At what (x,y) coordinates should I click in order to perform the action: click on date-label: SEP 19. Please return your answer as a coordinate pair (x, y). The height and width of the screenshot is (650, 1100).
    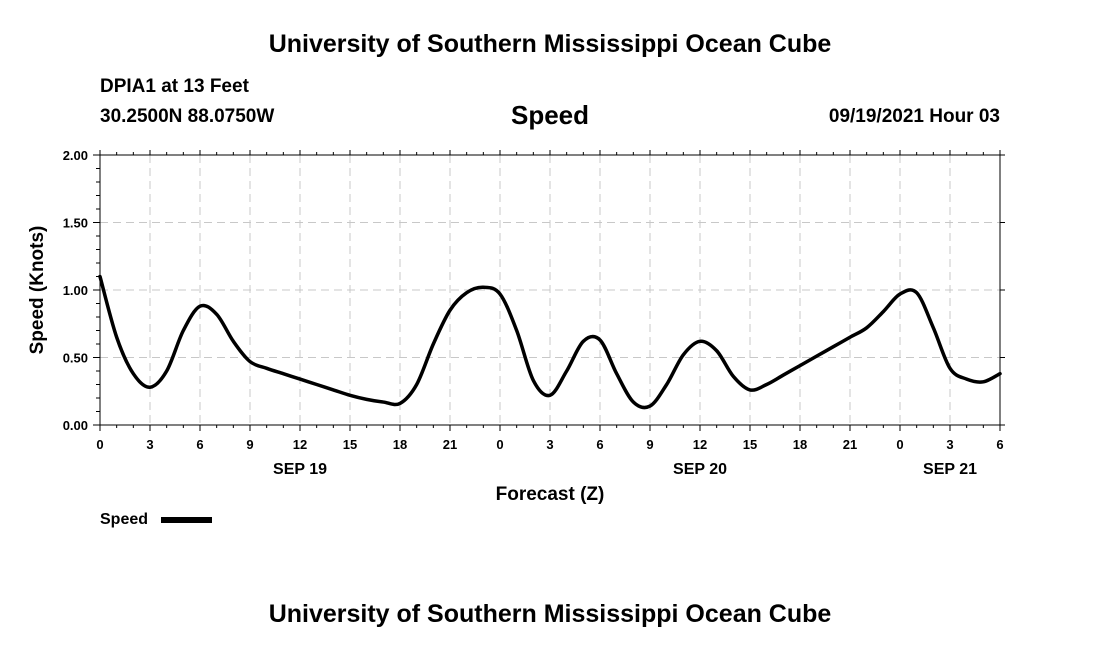
    Looking at the image, I should click on (300, 469).